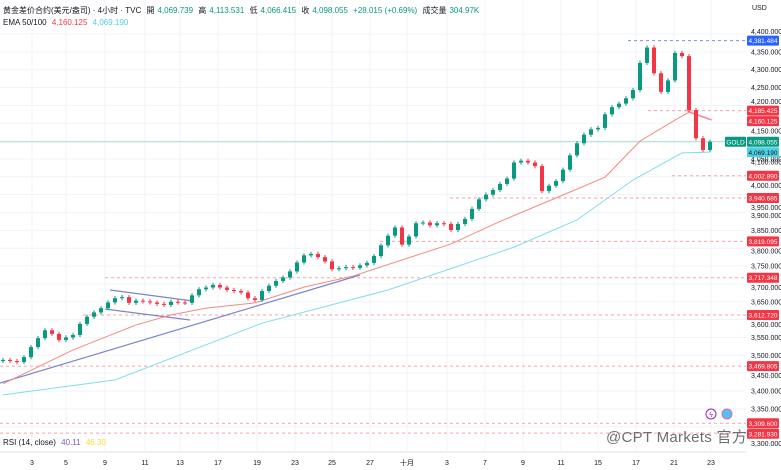 The width and height of the screenshot is (781, 470). Describe the element at coordinates (763, 242) in the screenshot. I see `price-label: 3,819.095` at that location.